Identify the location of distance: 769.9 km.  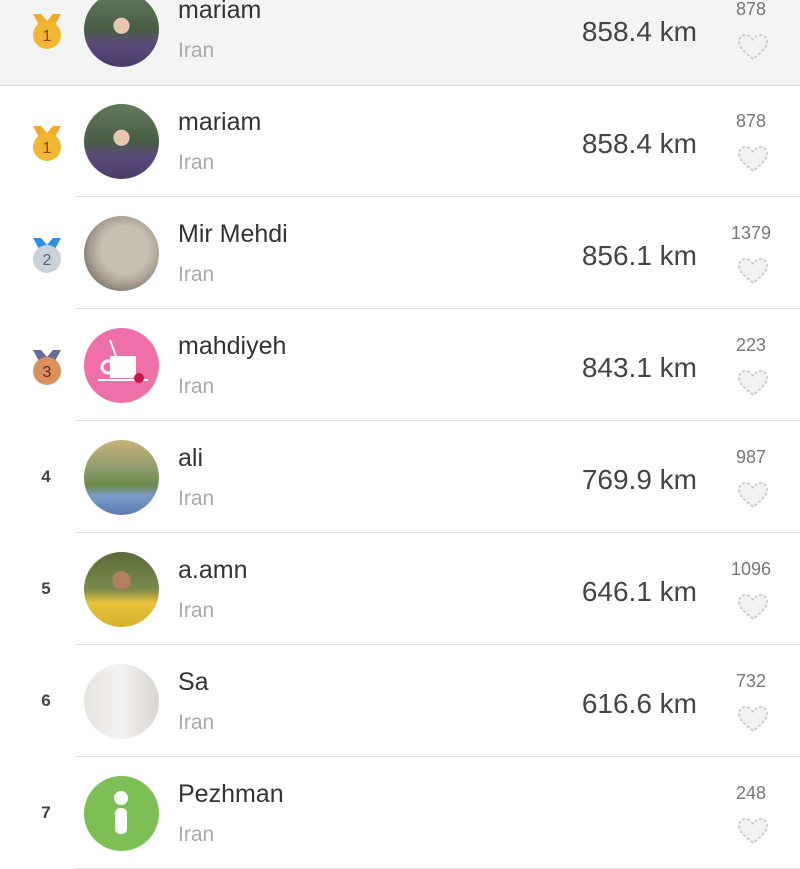
(639, 479).